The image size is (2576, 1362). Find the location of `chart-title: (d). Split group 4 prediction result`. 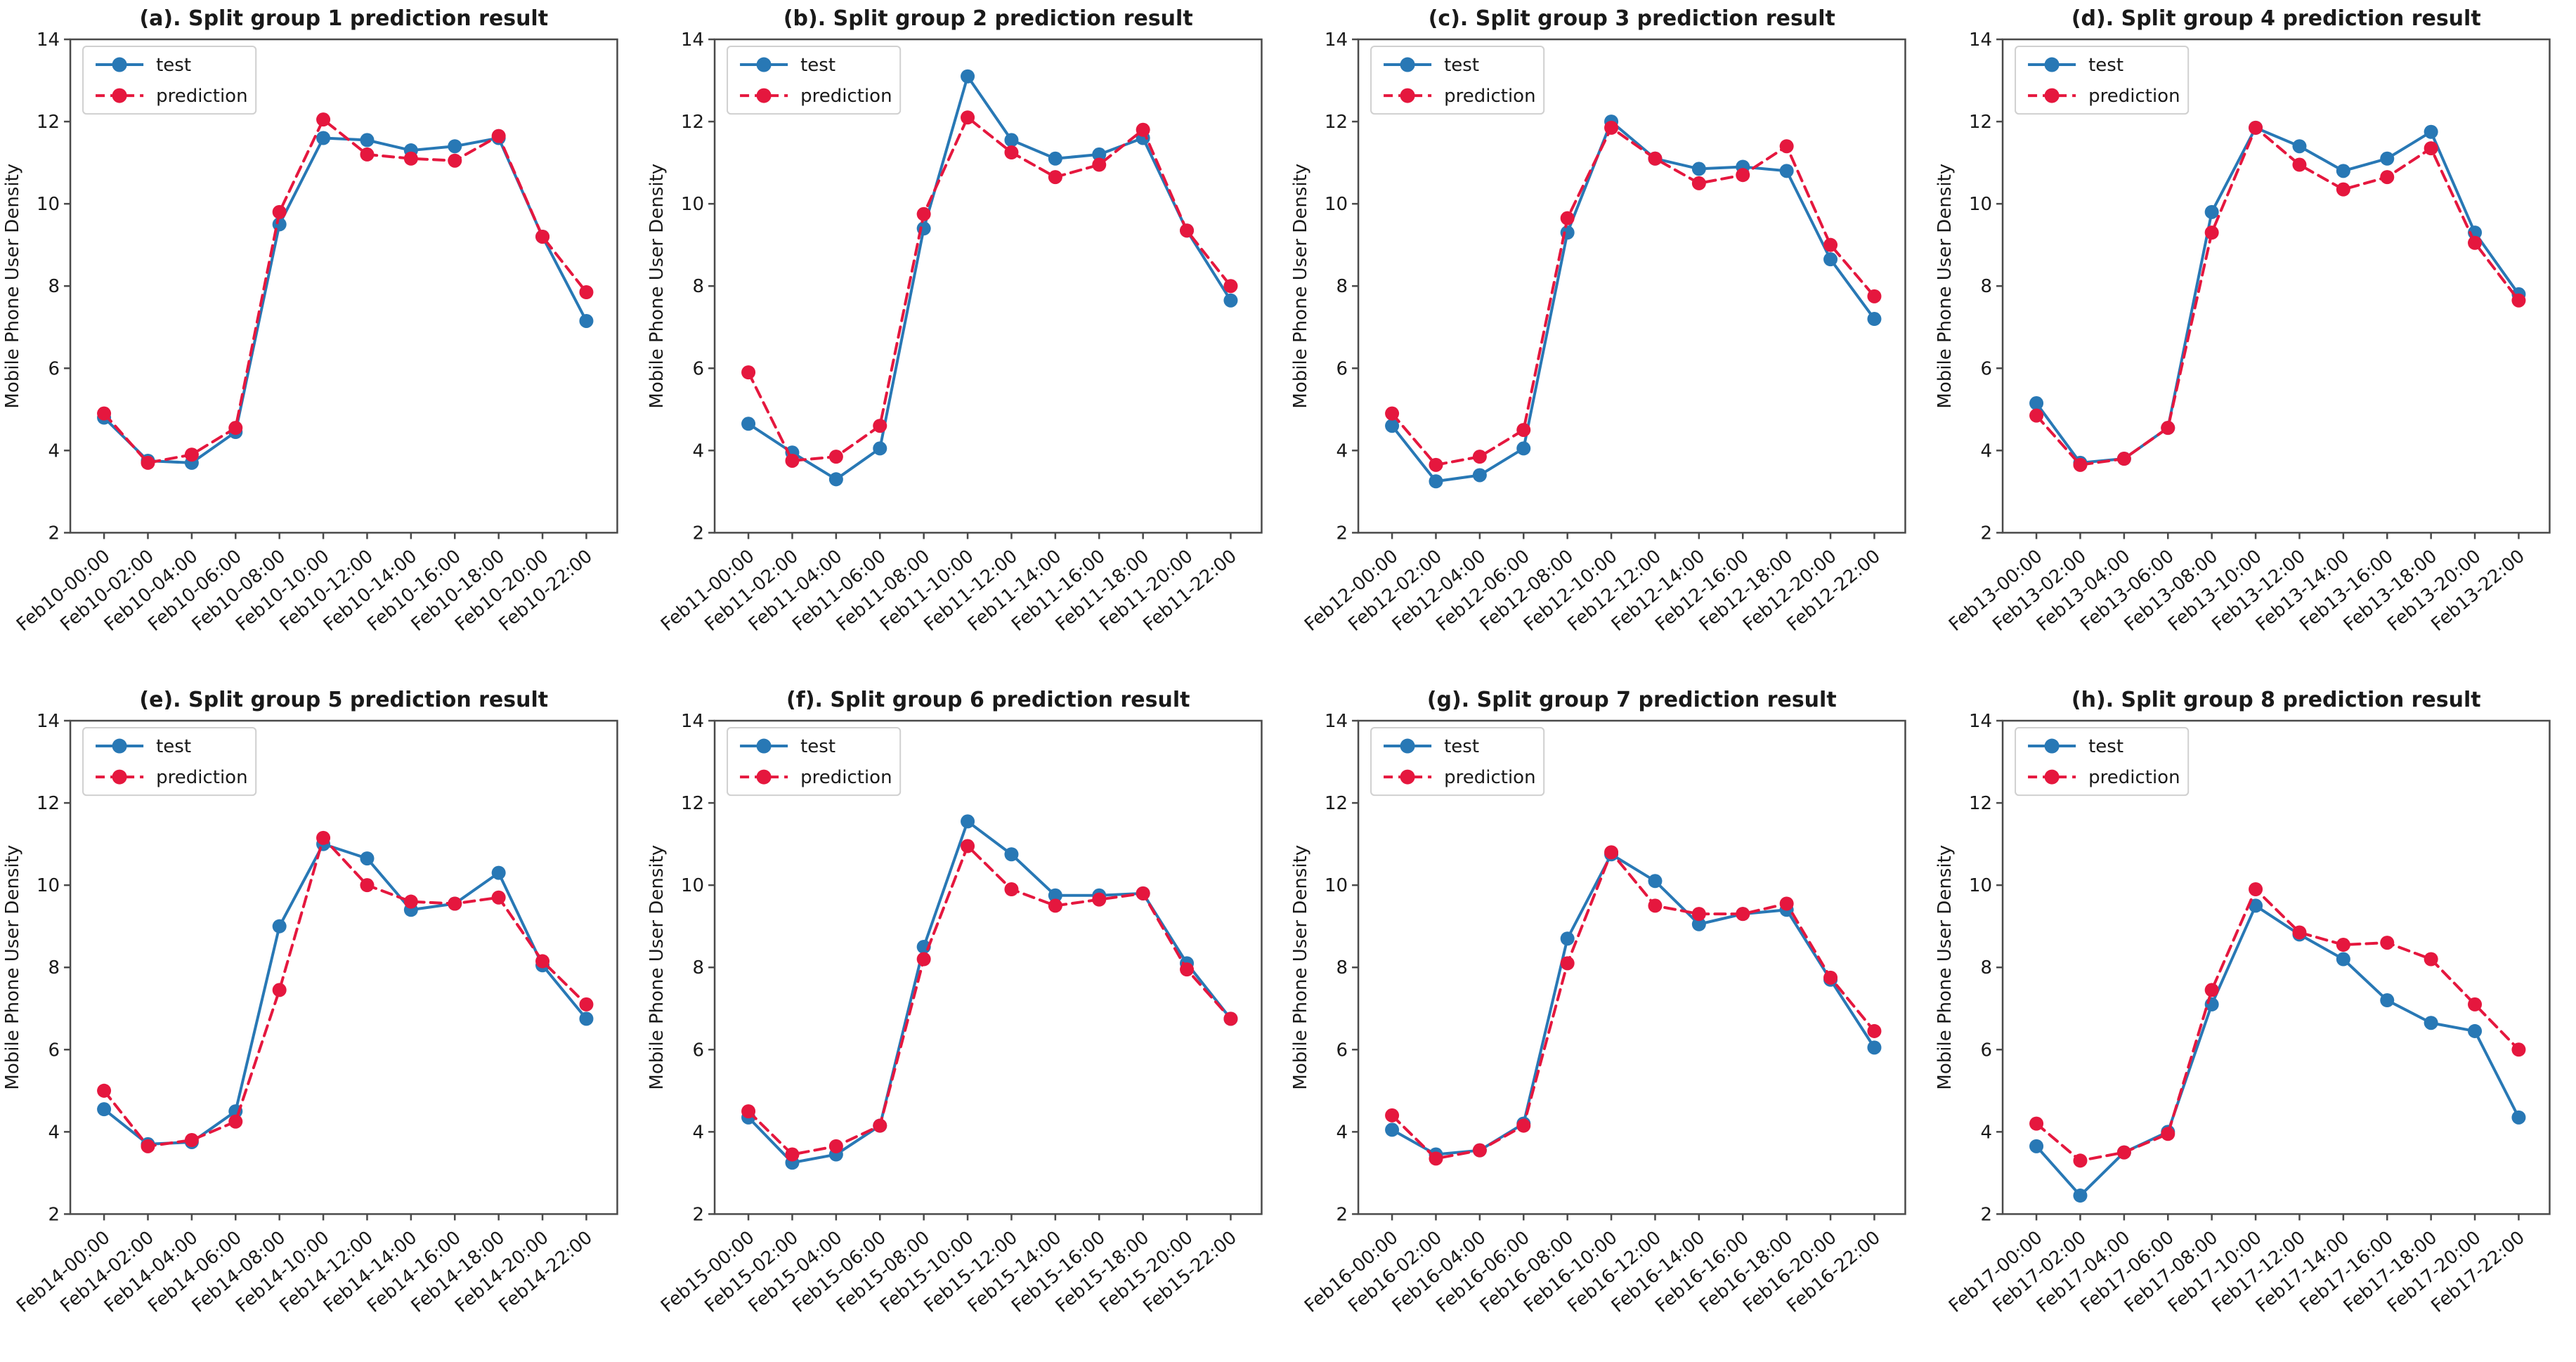

chart-title: (d). Split group 4 prediction result is located at coordinates (2275, 18).